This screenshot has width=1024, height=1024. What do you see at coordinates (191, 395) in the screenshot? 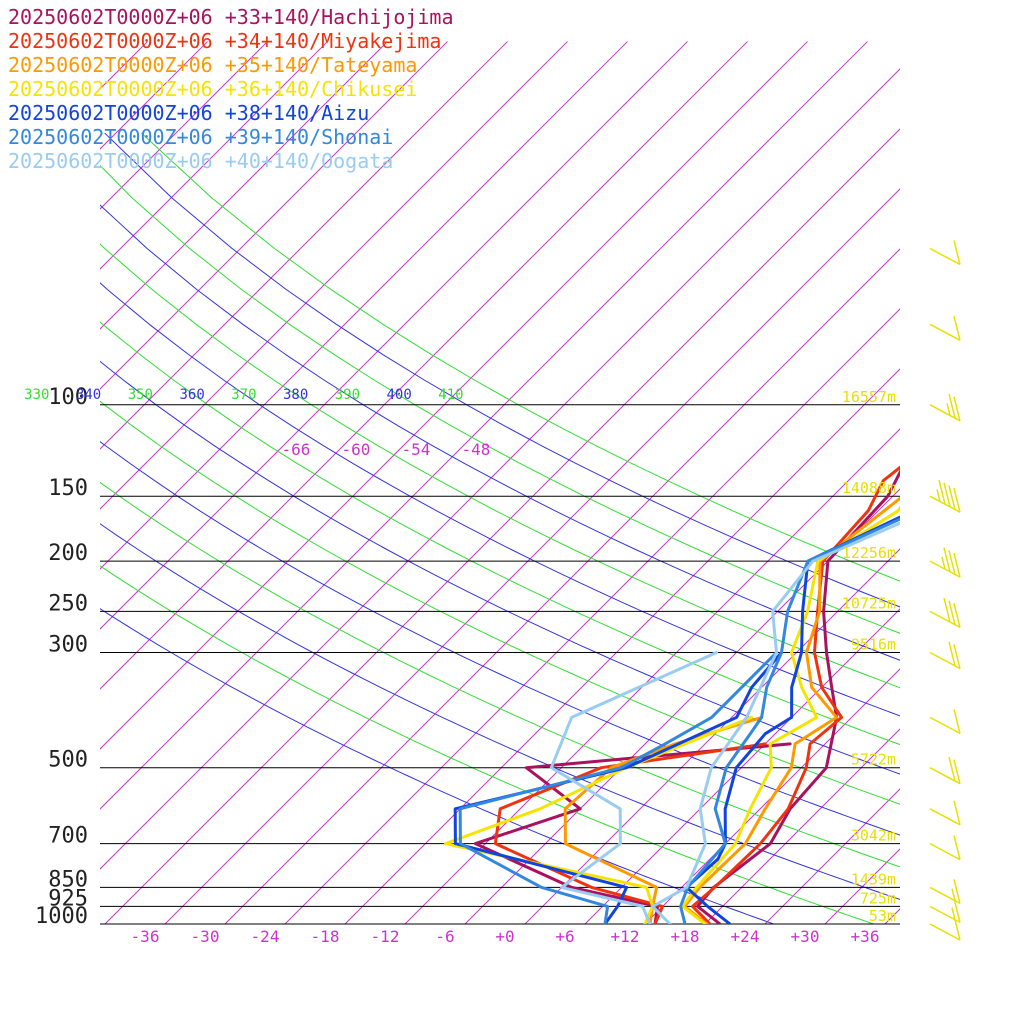
I see `theta-label: 360` at bounding box center [191, 395].